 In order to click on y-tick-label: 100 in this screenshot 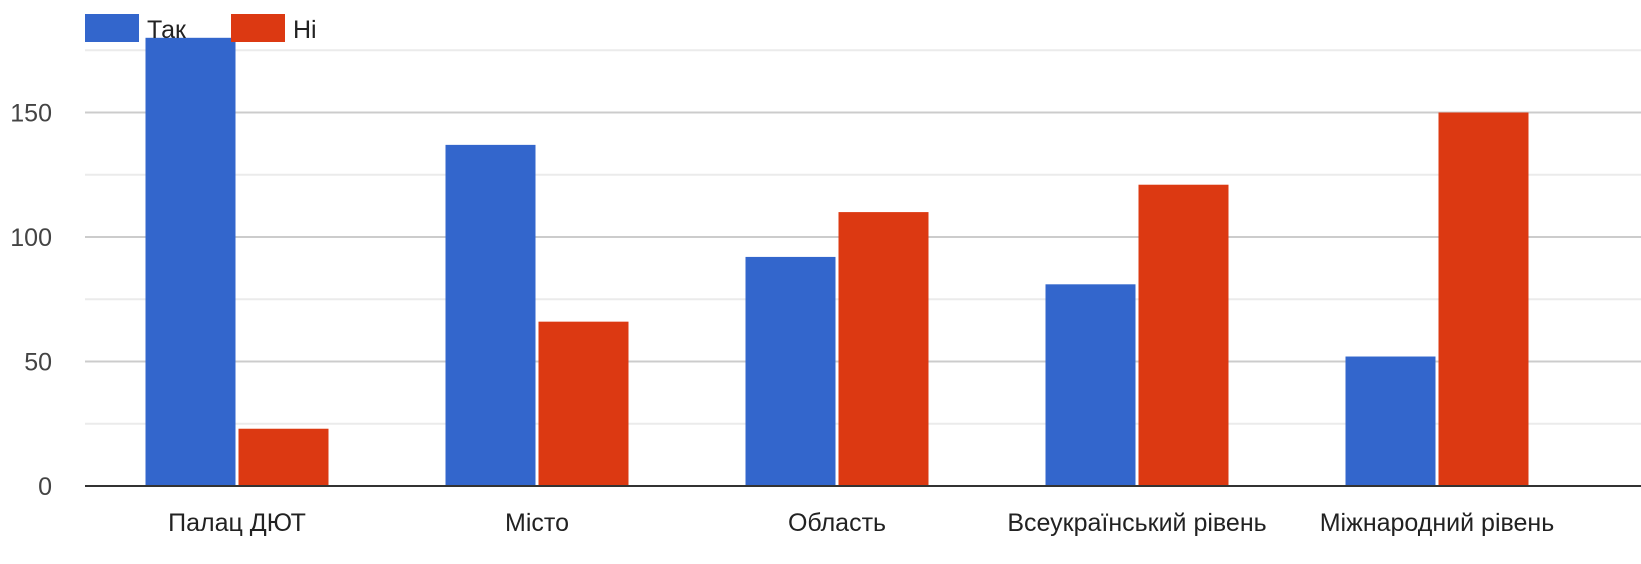, I will do `click(31, 238)`.